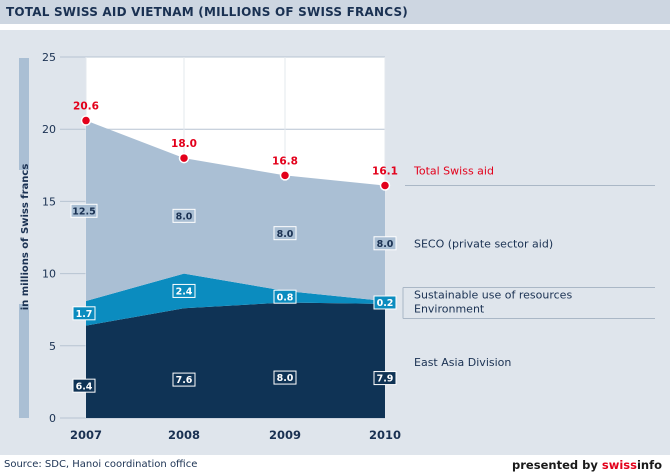  Describe the element at coordinates (385, 172) in the screenshot. I see `total-value-label: 16.1` at that location.